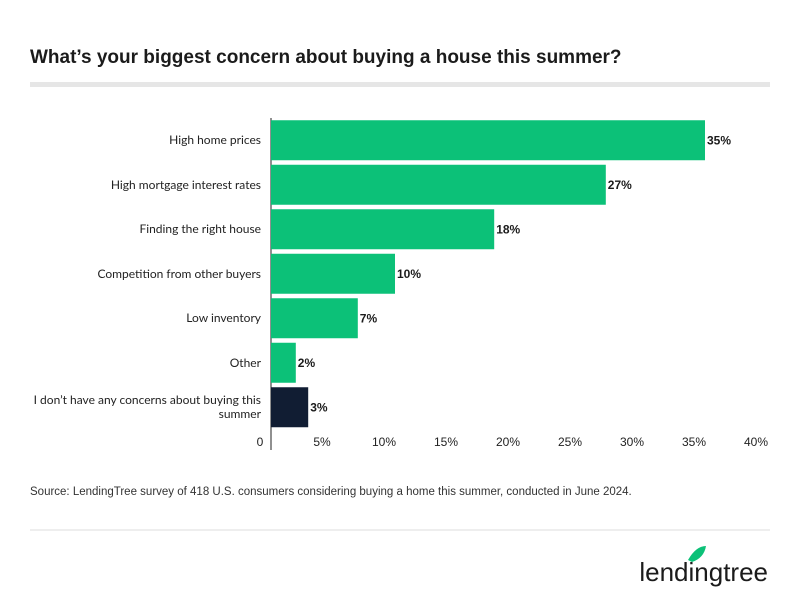  Describe the element at coordinates (260, 442) in the screenshot. I see `x-tick-label: 0` at that location.